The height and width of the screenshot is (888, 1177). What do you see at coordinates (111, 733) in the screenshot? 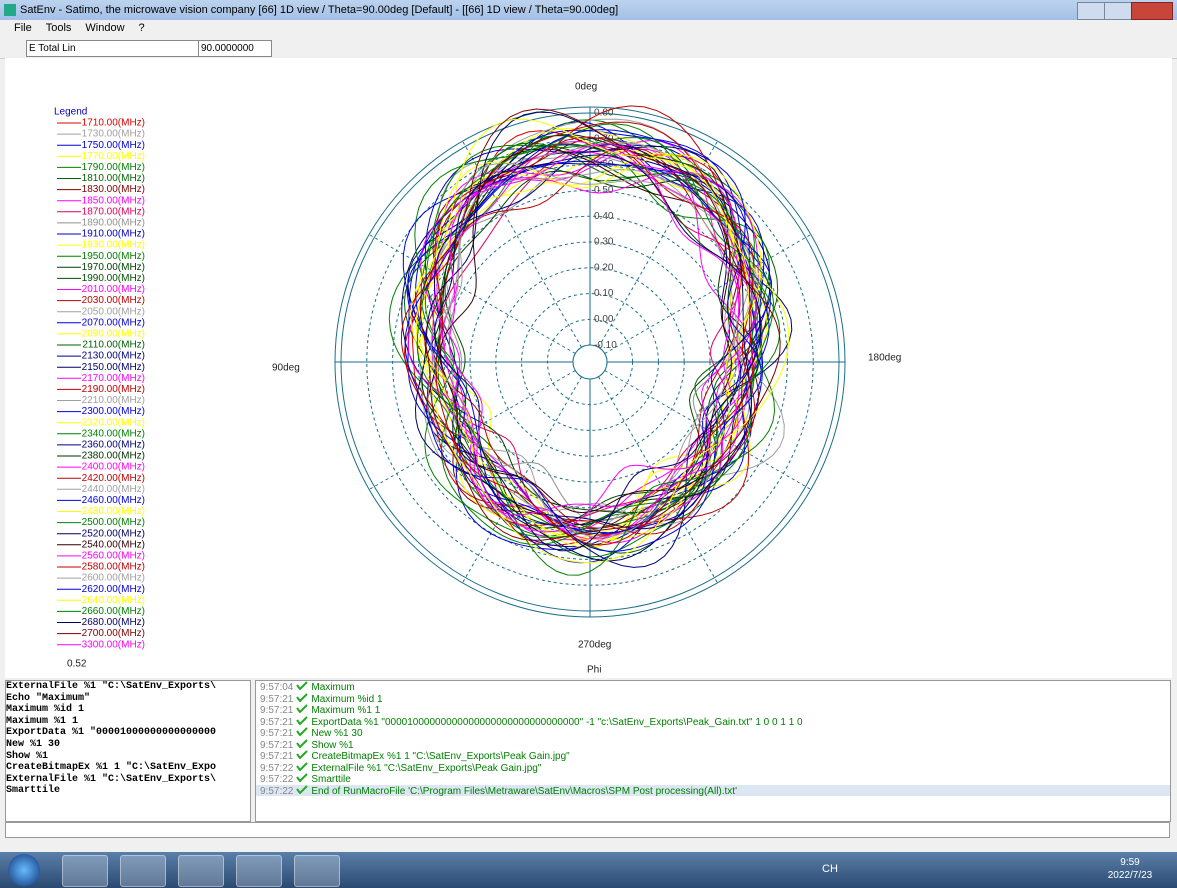
I see `script-line: ExportData %1 "00001000000000000000` at bounding box center [111, 733].